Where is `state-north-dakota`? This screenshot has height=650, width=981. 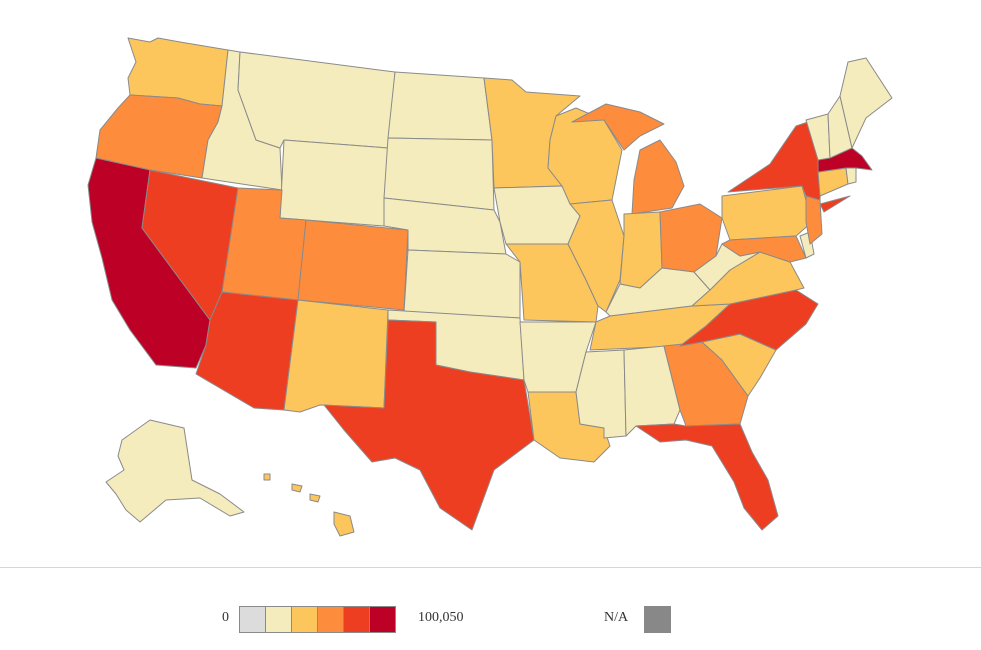 state-north-dakota is located at coordinates (440, 106).